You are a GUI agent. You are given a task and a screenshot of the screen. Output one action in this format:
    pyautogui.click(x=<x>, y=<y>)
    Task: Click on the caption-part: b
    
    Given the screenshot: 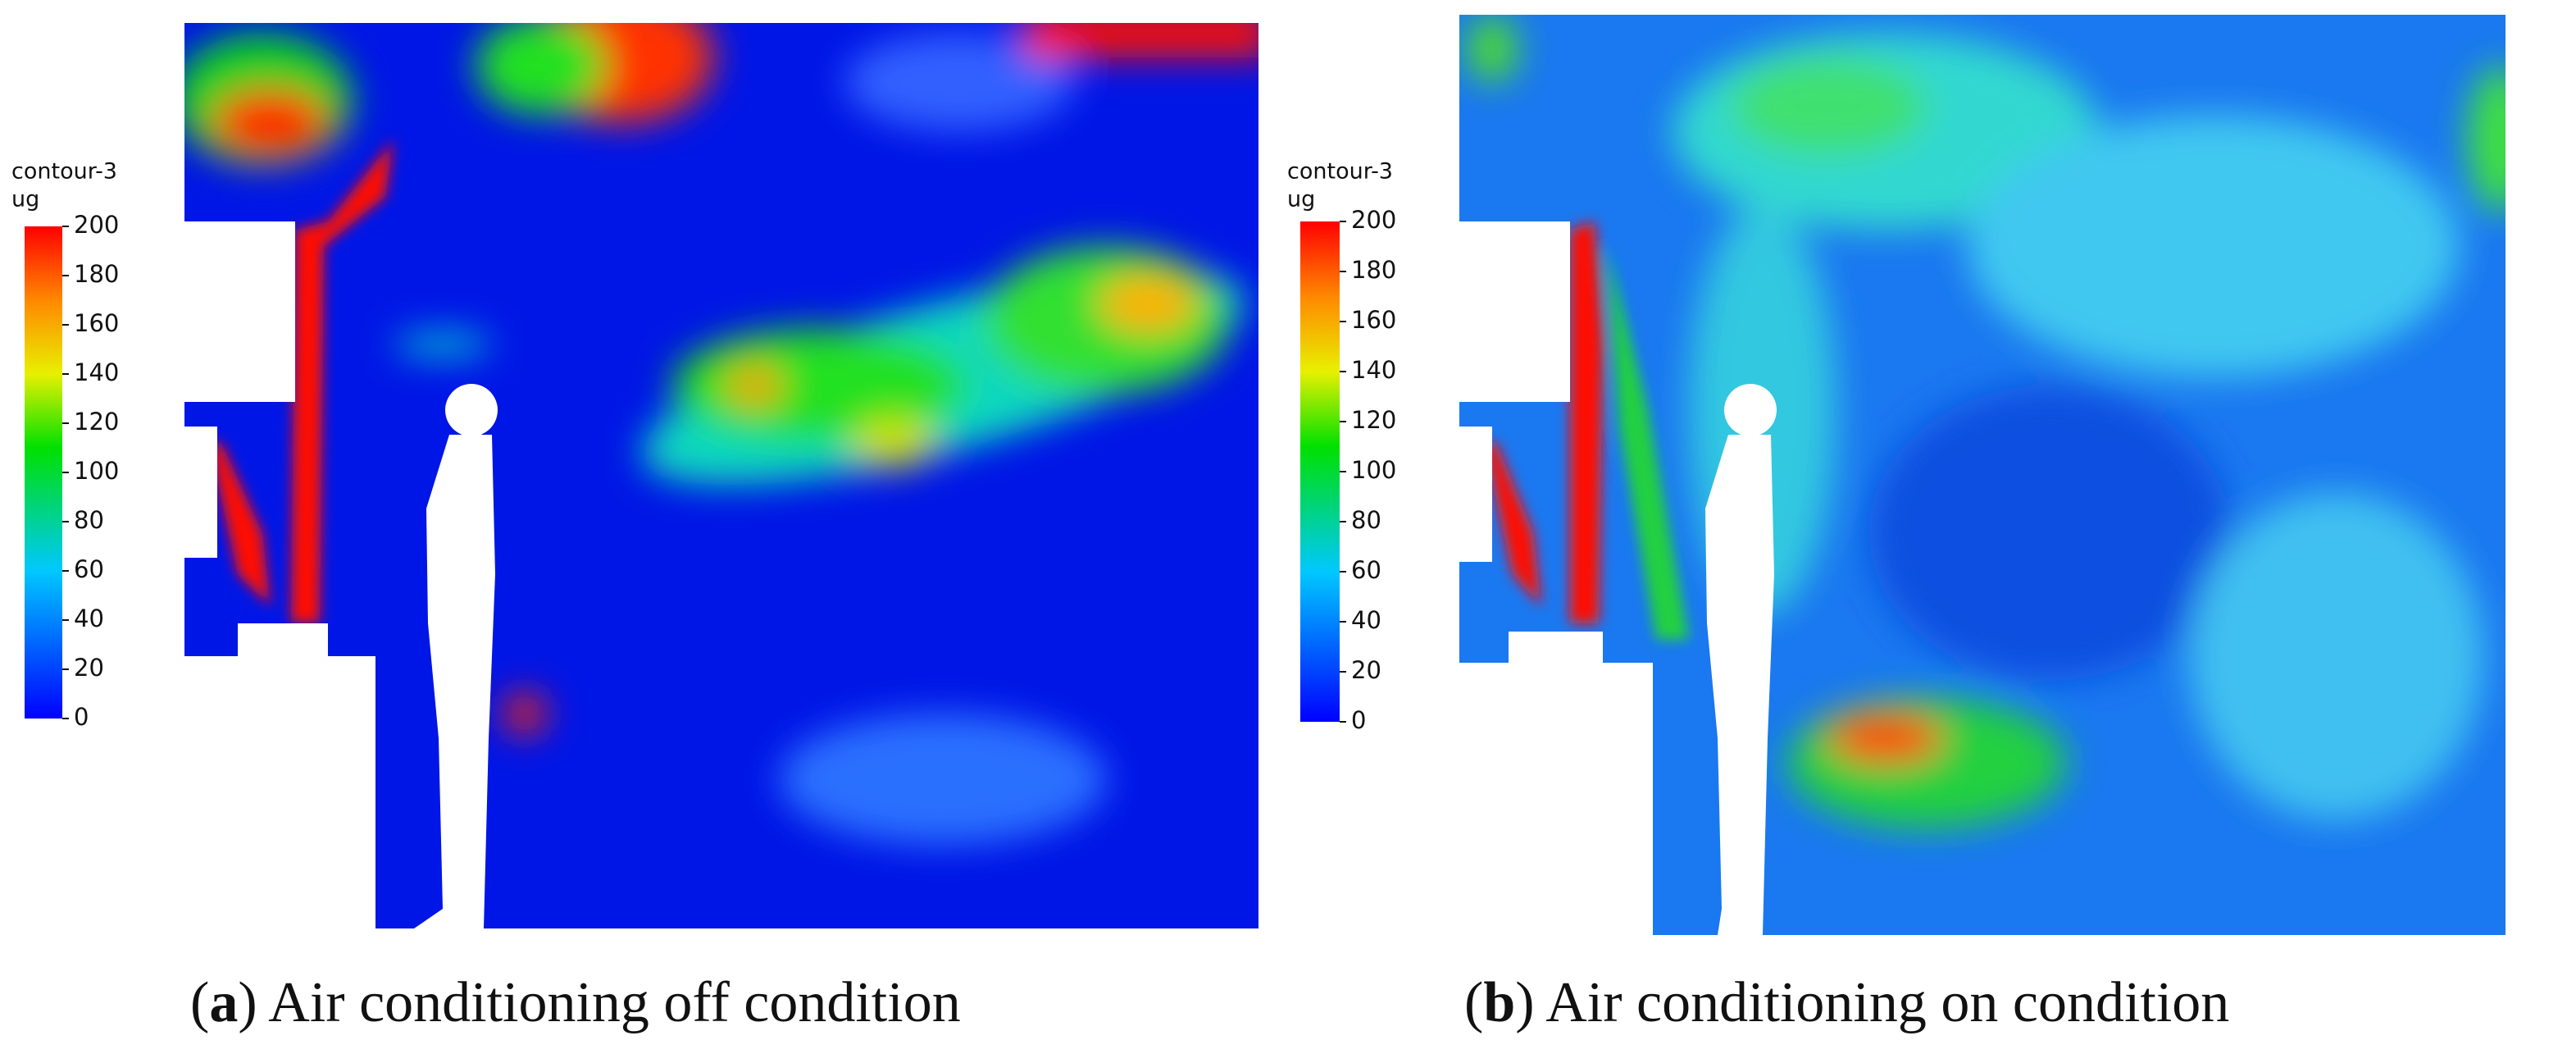 What is the action you would take?
    pyautogui.click(x=1499, y=1003)
    